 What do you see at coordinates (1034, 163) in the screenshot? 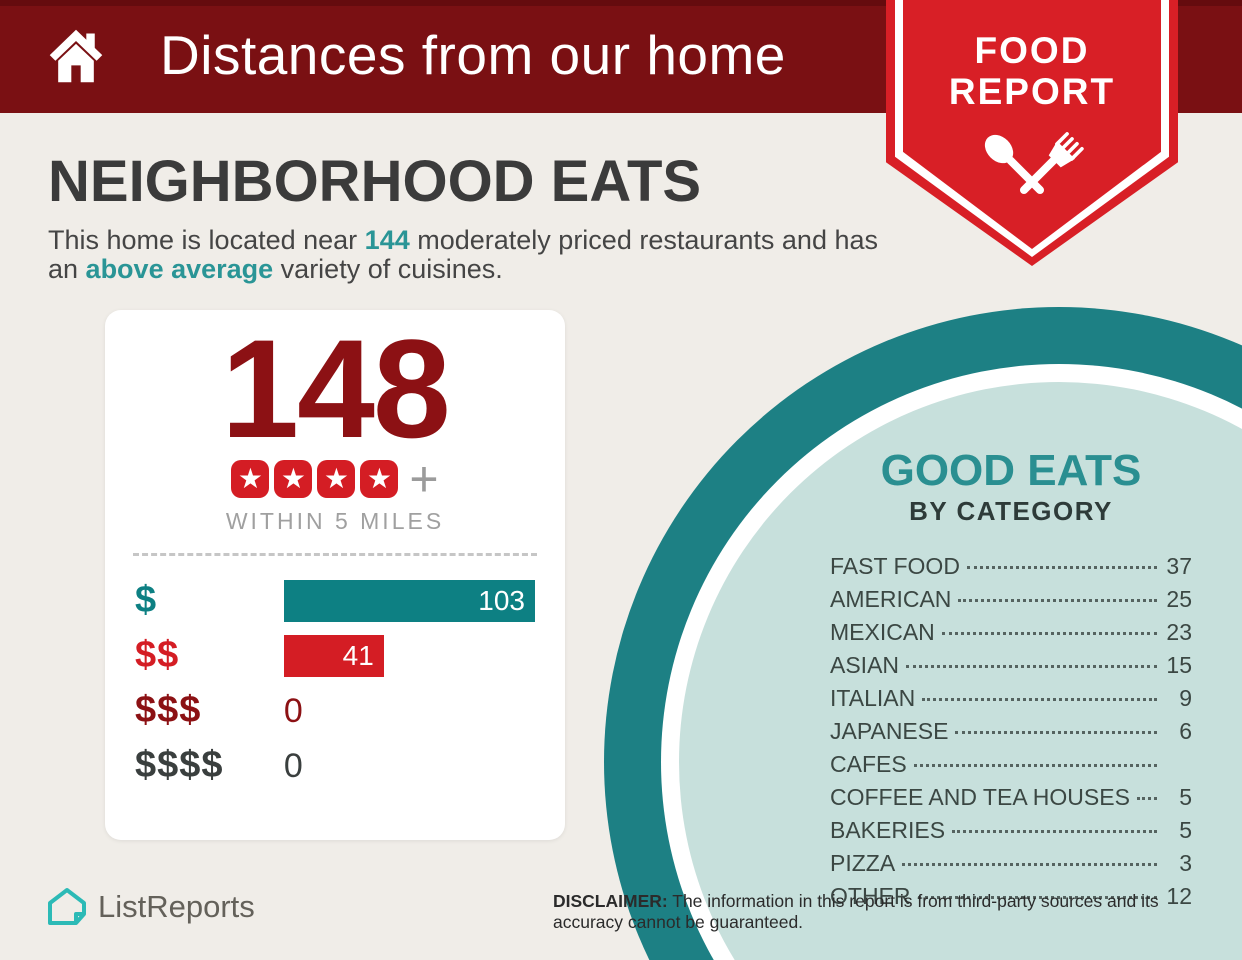
I see `spoon-fork-icon` at bounding box center [1034, 163].